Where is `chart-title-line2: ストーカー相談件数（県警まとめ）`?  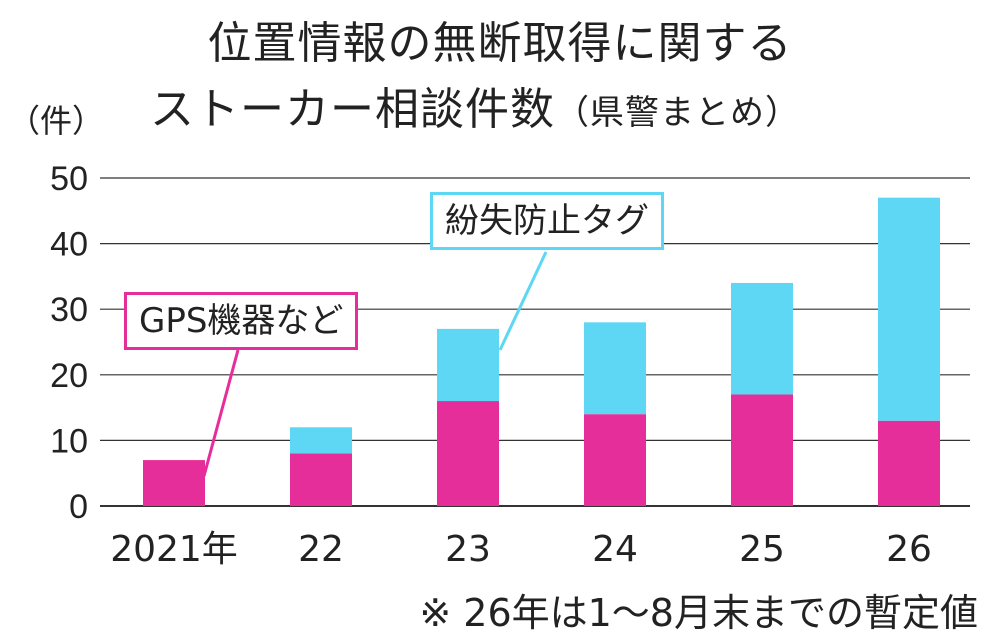
chart-title-line2: ストーカー相談件数（県警まとめ） is located at coordinates (475, 110).